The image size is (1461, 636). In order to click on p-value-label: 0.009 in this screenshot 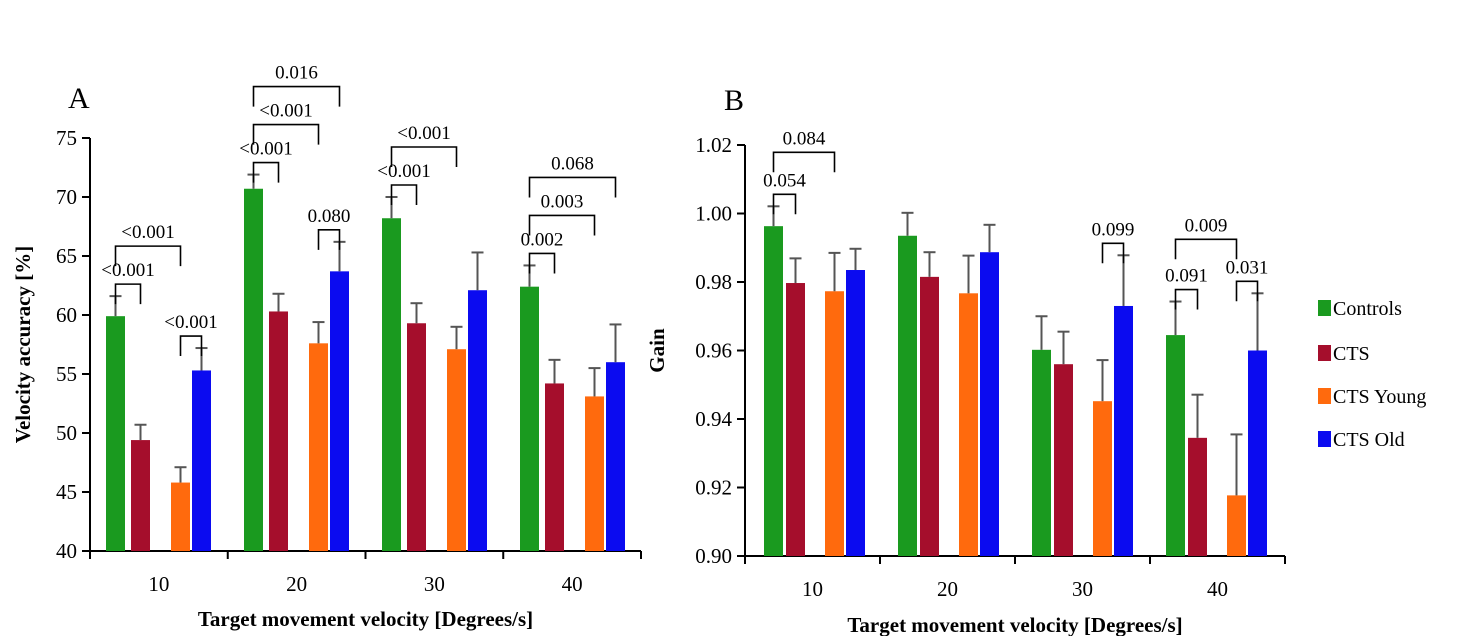, I will do `click(1206, 225)`.